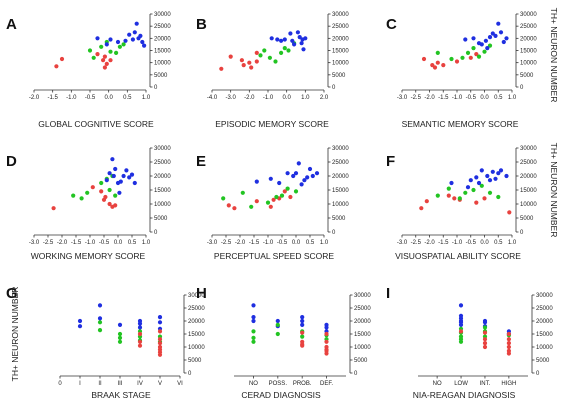  I want to click on panel-letter: A, so click(11, 24).